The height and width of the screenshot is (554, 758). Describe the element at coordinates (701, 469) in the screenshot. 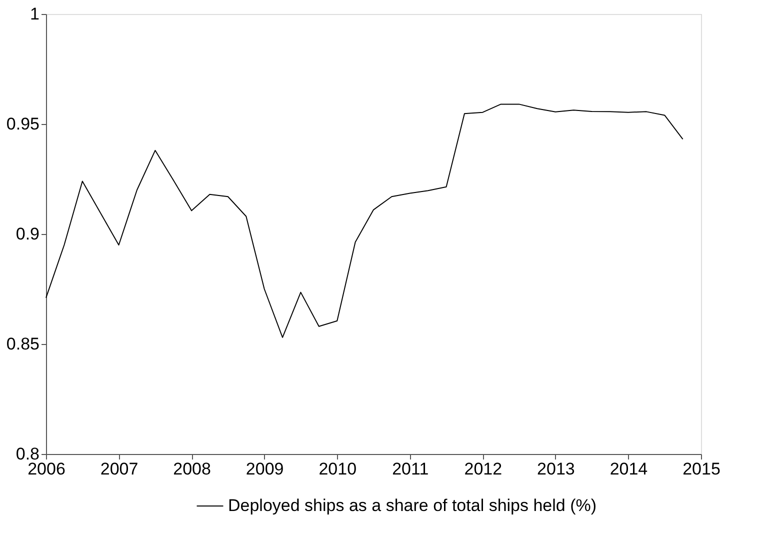

I see `x-tick-label: 2015` at that location.